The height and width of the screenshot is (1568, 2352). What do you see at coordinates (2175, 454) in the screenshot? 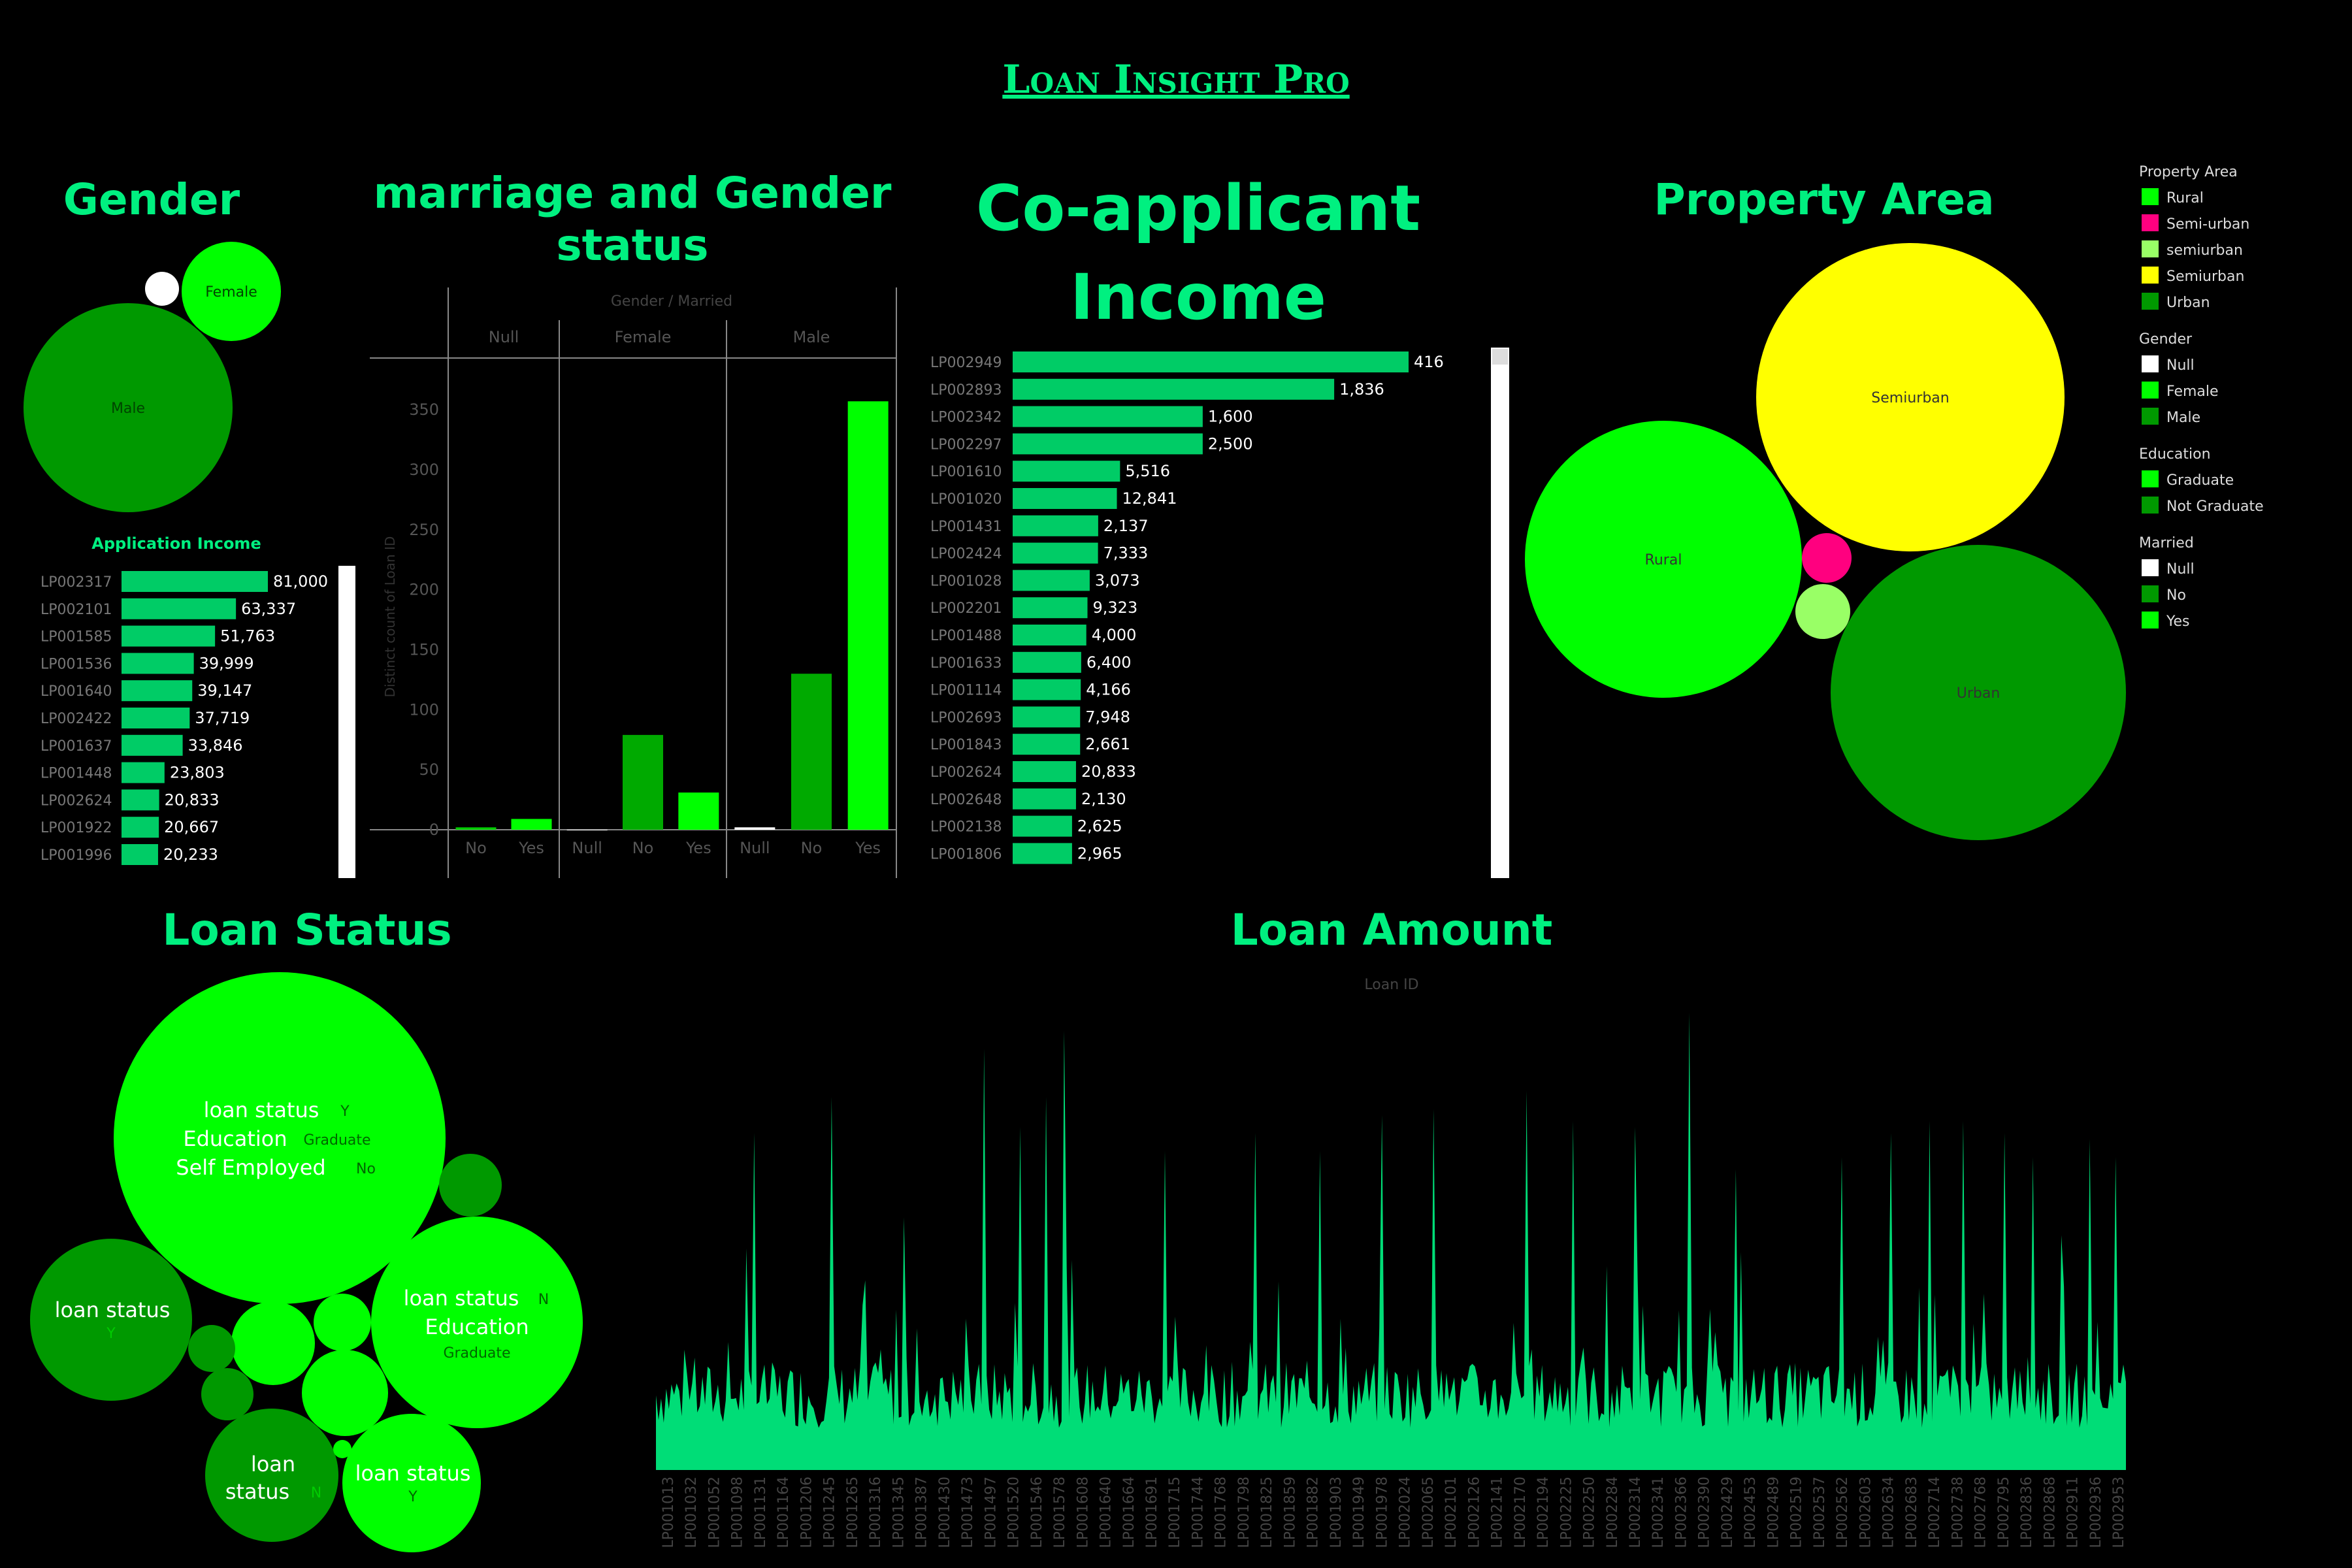
I see `legend-section-title: Education` at bounding box center [2175, 454].